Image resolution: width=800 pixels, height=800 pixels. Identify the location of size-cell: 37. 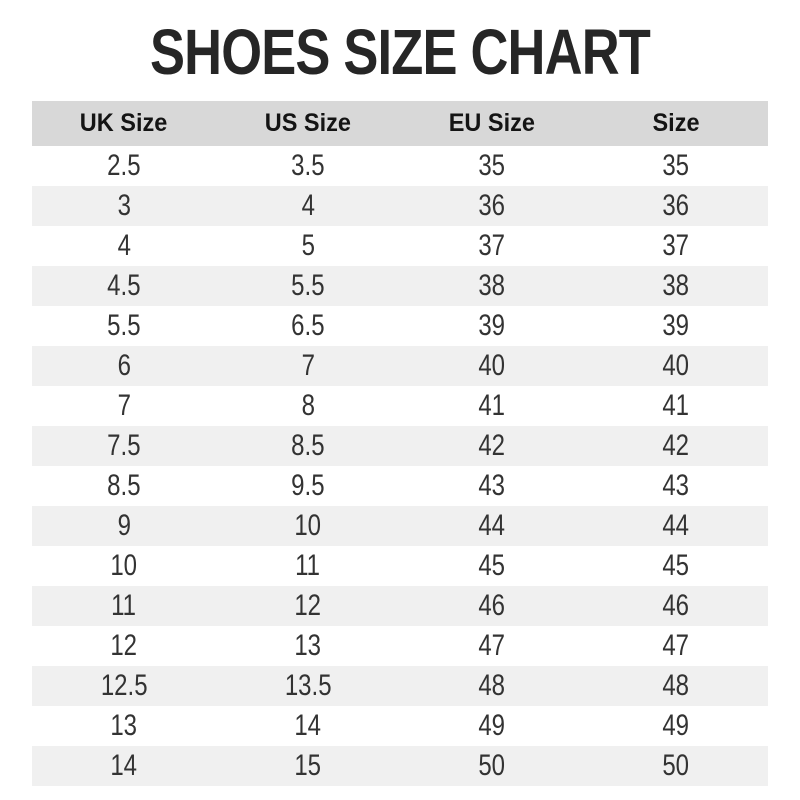
(676, 246).